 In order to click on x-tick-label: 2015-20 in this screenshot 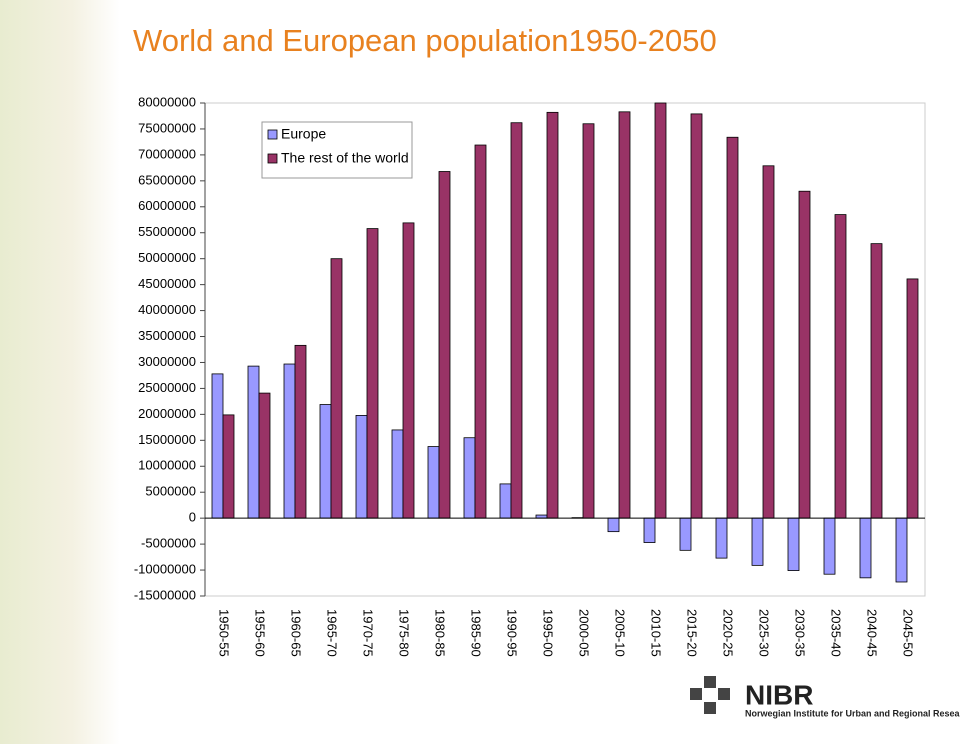, I will do `click(692, 633)`.